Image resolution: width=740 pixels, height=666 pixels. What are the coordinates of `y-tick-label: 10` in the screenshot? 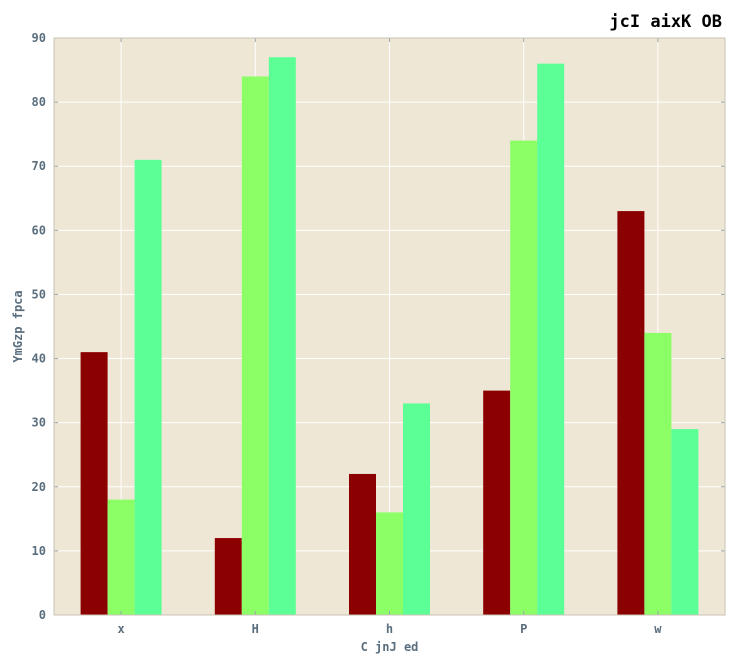 It's located at (39, 551).